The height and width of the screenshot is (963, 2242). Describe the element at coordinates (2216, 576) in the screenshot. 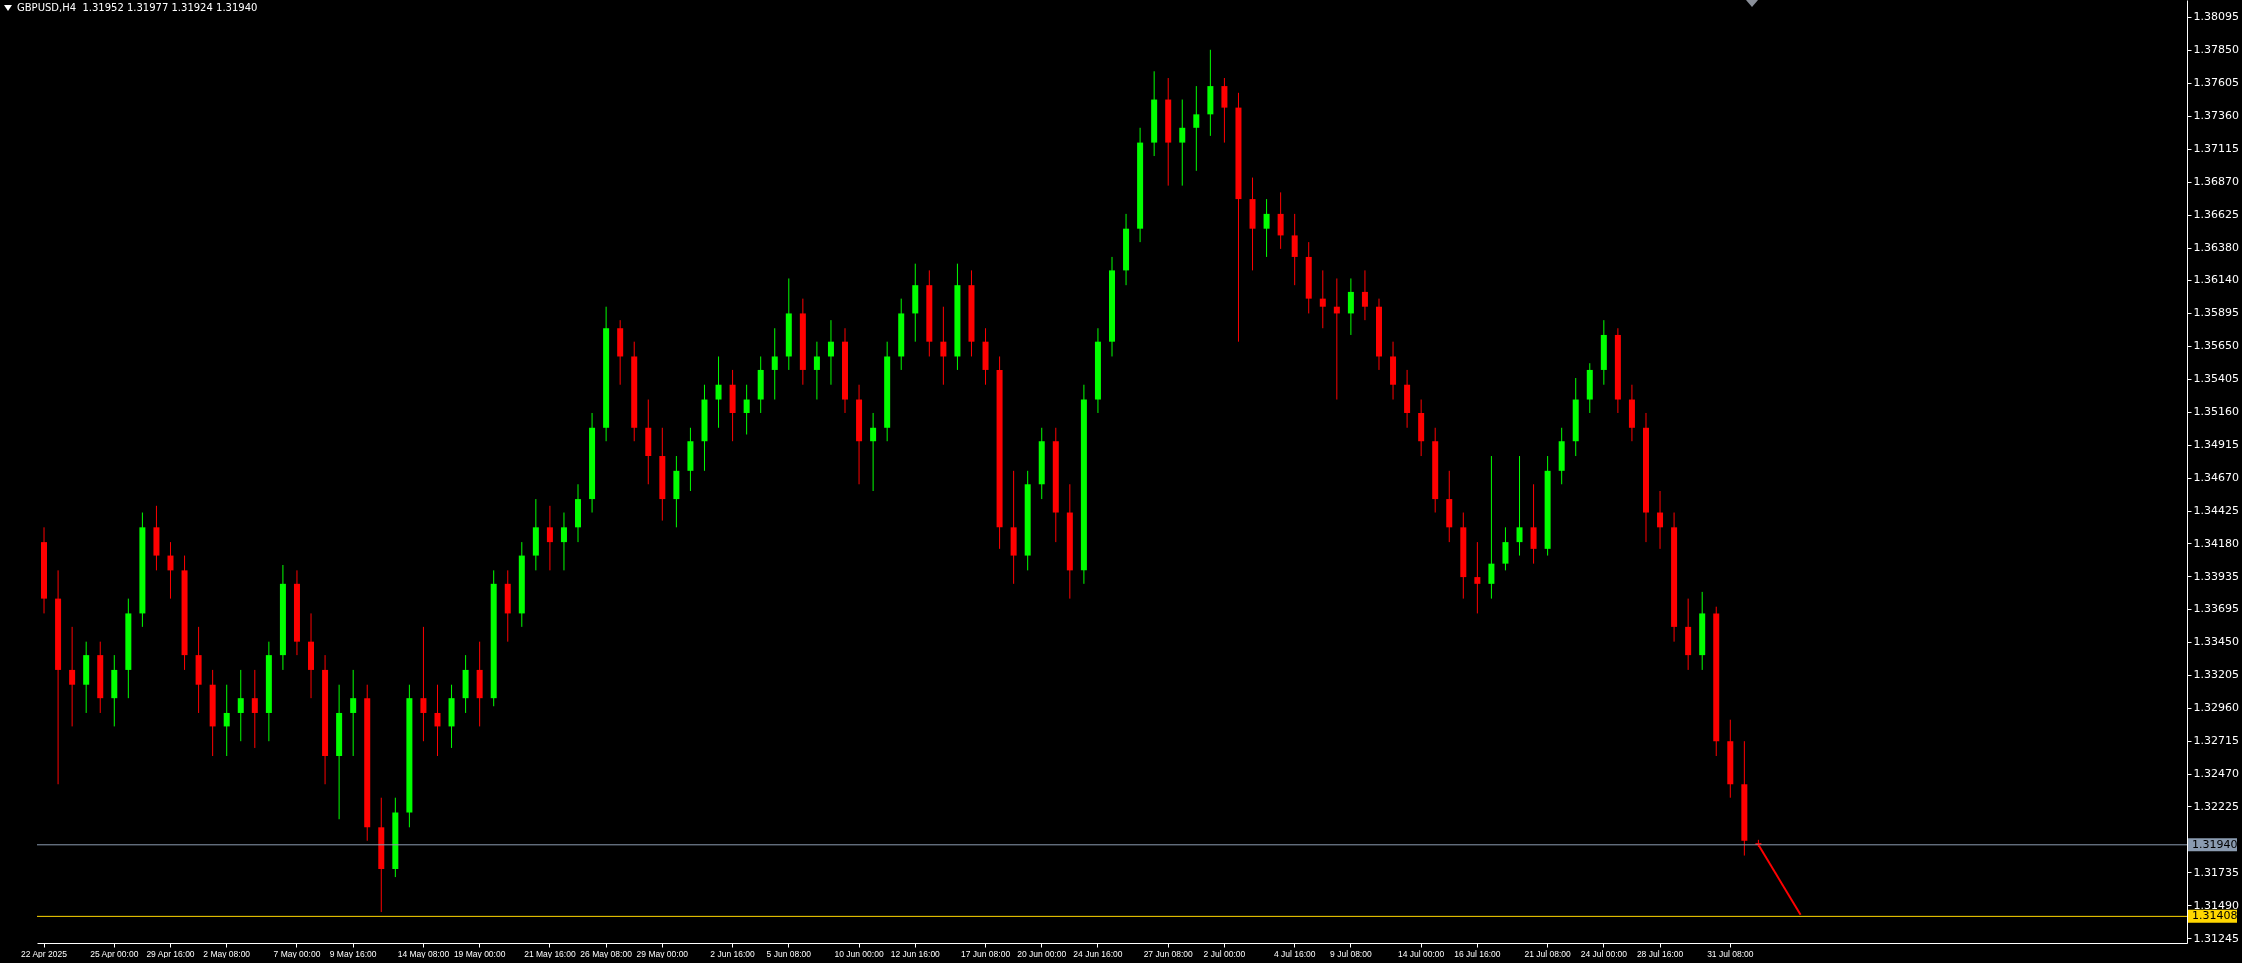

I see `y-tick-label: 1.33935` at that location.